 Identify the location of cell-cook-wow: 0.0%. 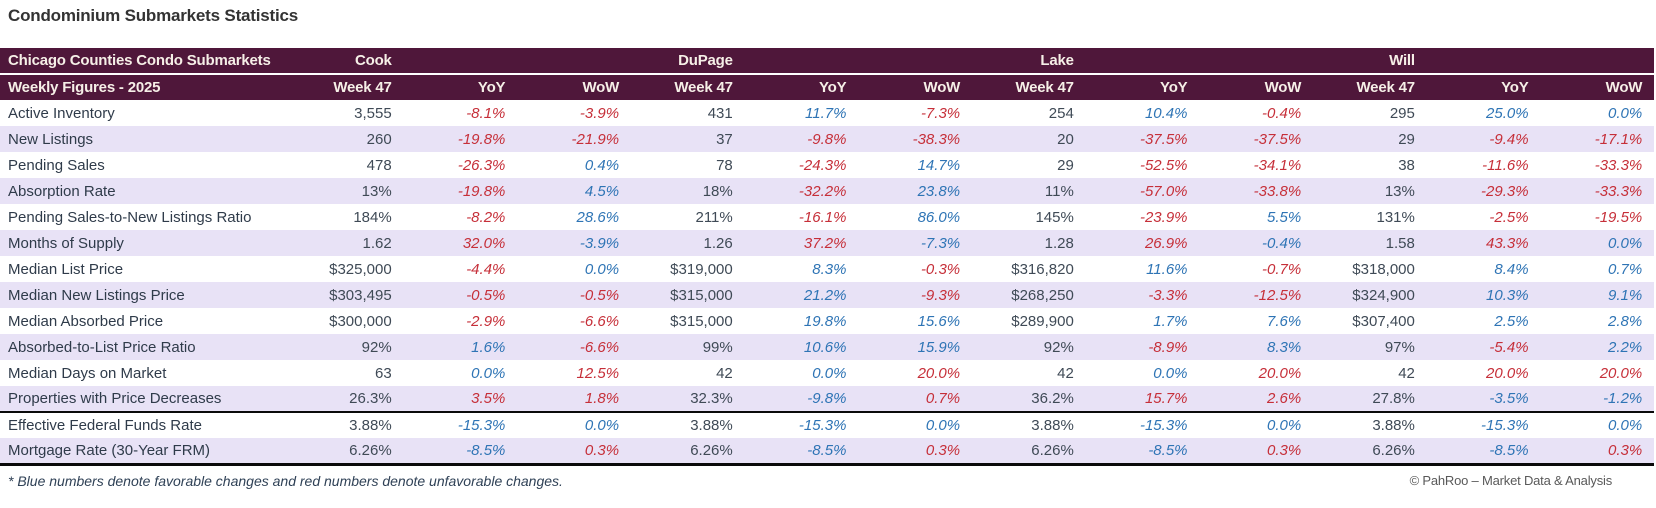
(602, 269).